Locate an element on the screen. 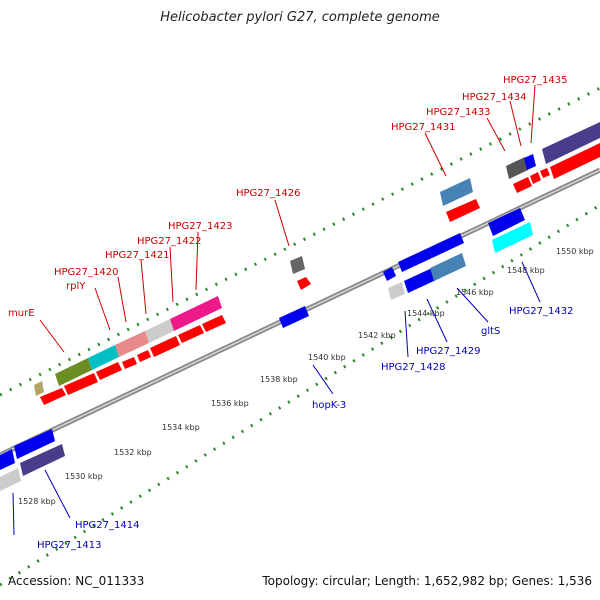 Image resolution: width=600 pixels, height=600 pixels. accession-text: Accession: NC_011333 is located at coordinates (76, 581).